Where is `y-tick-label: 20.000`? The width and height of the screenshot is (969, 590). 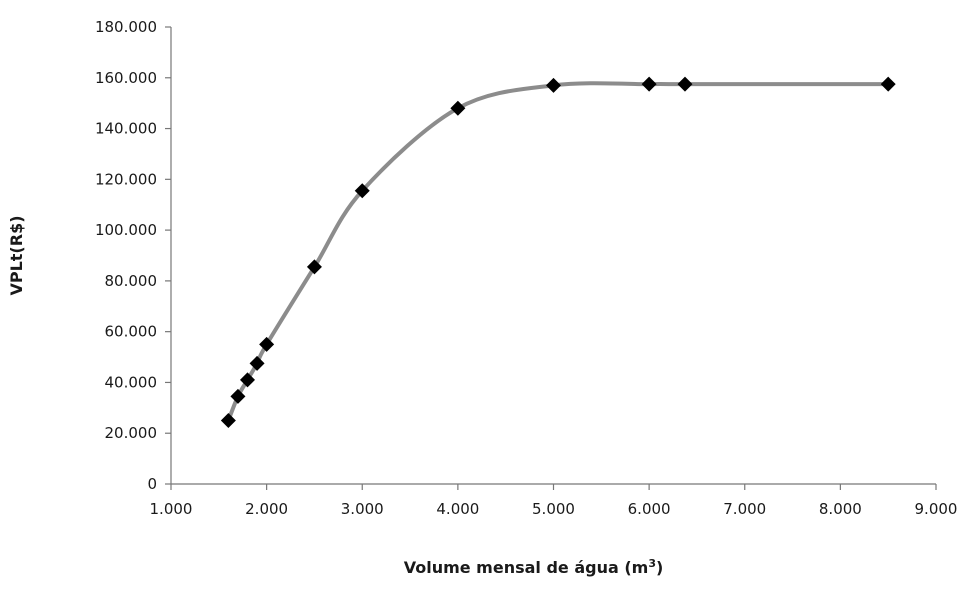 y-tick-label: 20.000 is located at coordinates (131, 433).